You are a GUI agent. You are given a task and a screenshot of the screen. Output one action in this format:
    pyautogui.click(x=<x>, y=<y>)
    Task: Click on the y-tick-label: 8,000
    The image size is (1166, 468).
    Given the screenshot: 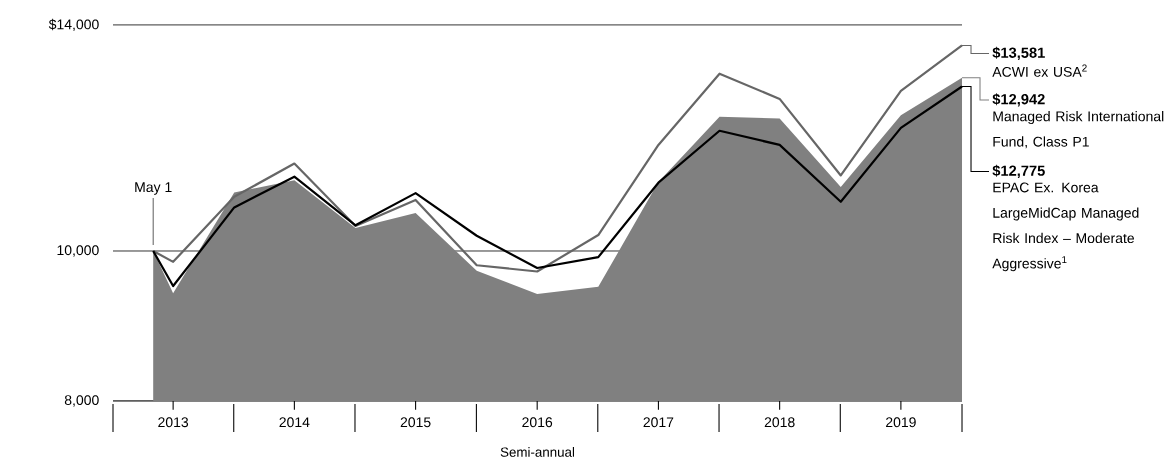 What is the action you would take?
    pyautogui.click(x=81, y=401)
    